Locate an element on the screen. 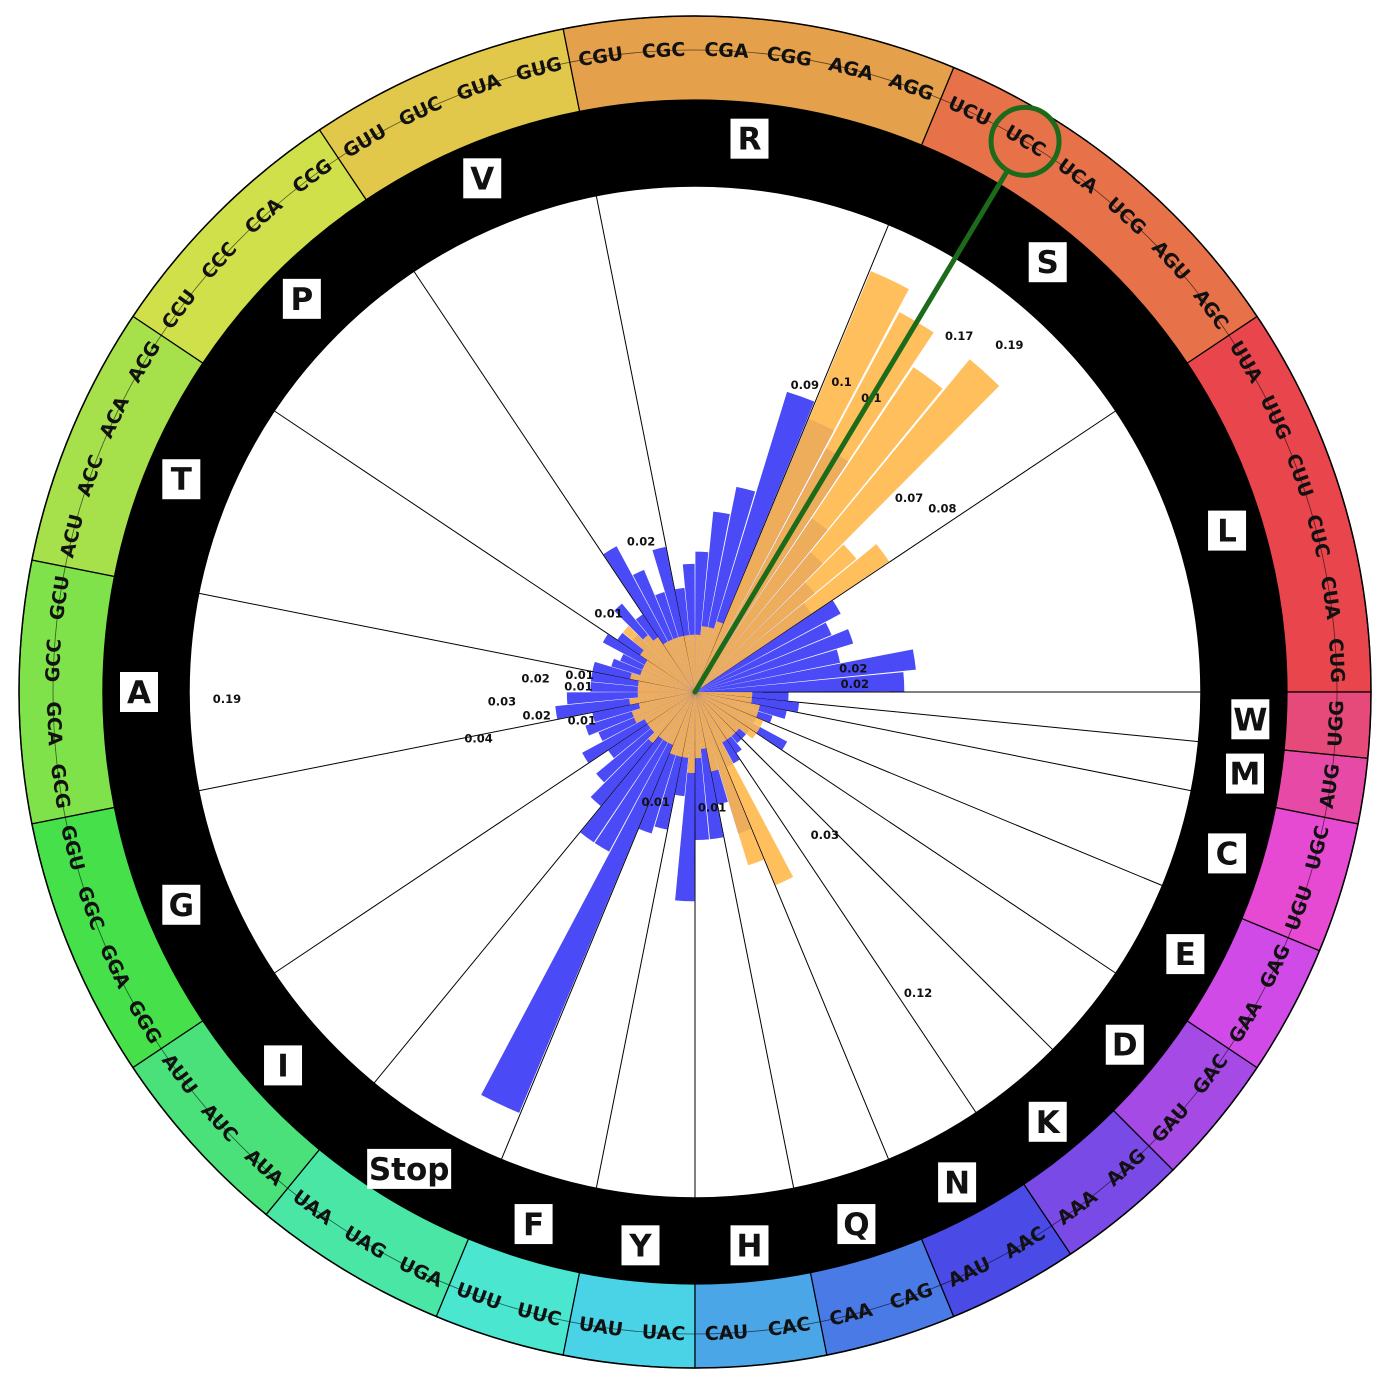  amino-acid-label-r: R is located at coordinates (750, 140).